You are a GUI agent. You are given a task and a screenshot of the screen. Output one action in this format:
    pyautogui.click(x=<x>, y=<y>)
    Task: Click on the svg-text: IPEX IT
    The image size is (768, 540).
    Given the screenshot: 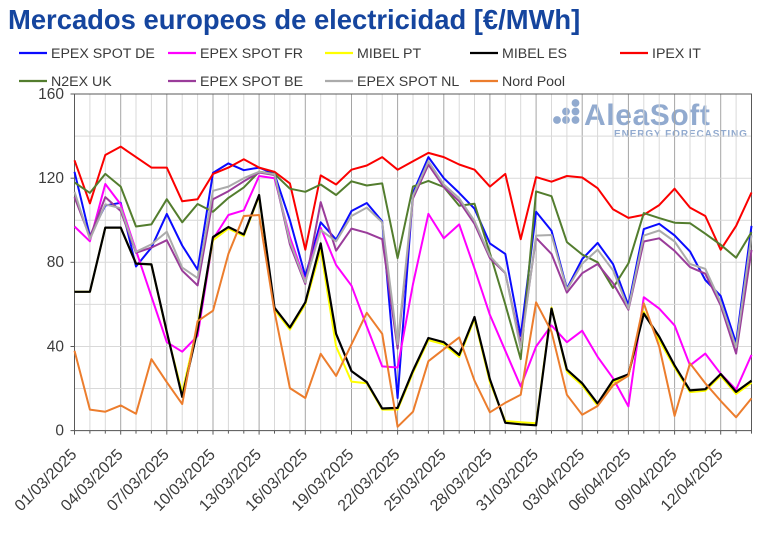 What is the action you would take?
    pyautogui.click(x=676, y=54)
    